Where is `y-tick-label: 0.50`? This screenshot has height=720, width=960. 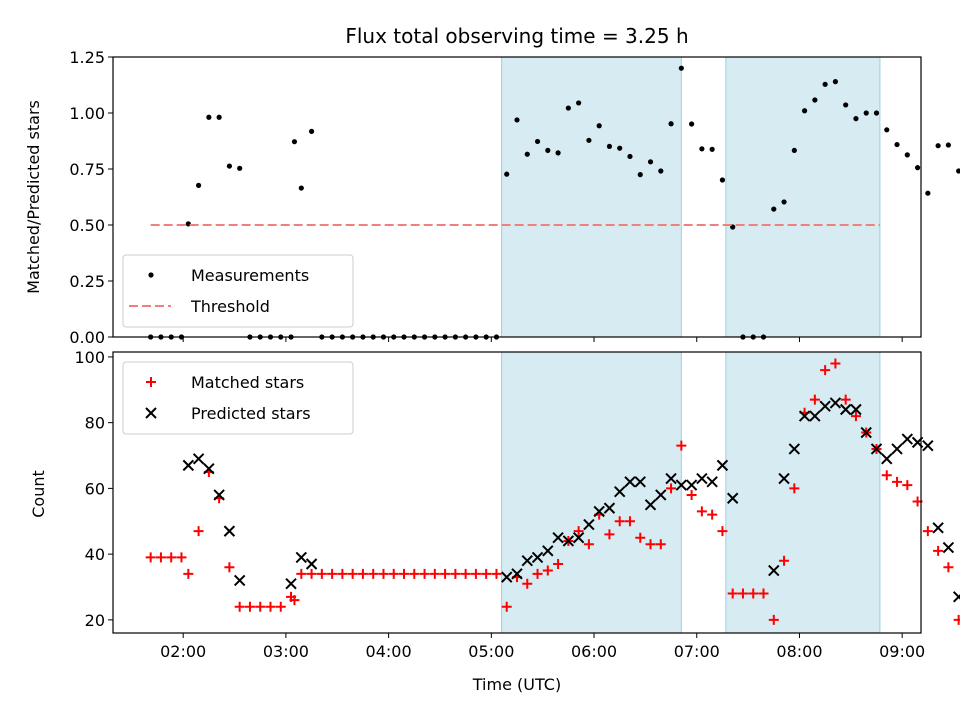 y-tick-label: 0.50 is located at coordinates (87, 225).